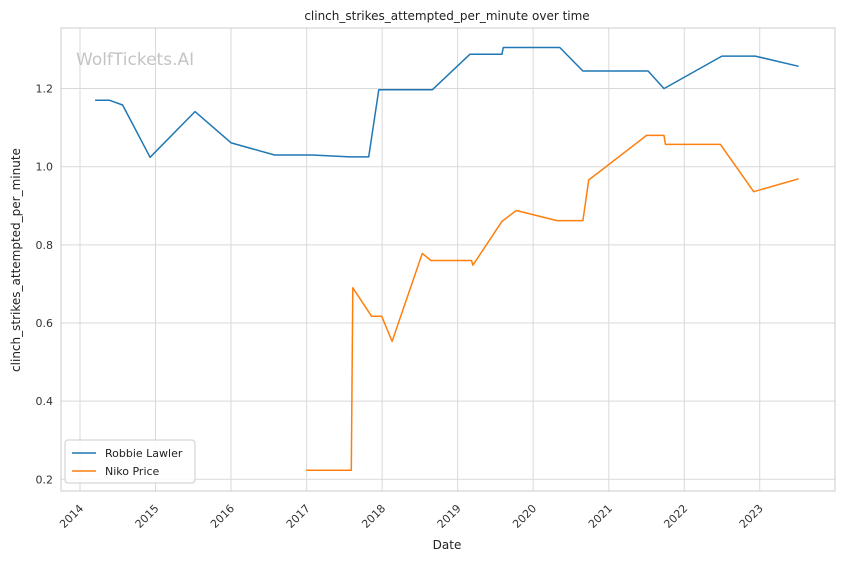  What do you see at coordinates (132, 471) in the screenshot?
I see `legend-label-niko-price: Niko Price` at bounding box center [132, 471].